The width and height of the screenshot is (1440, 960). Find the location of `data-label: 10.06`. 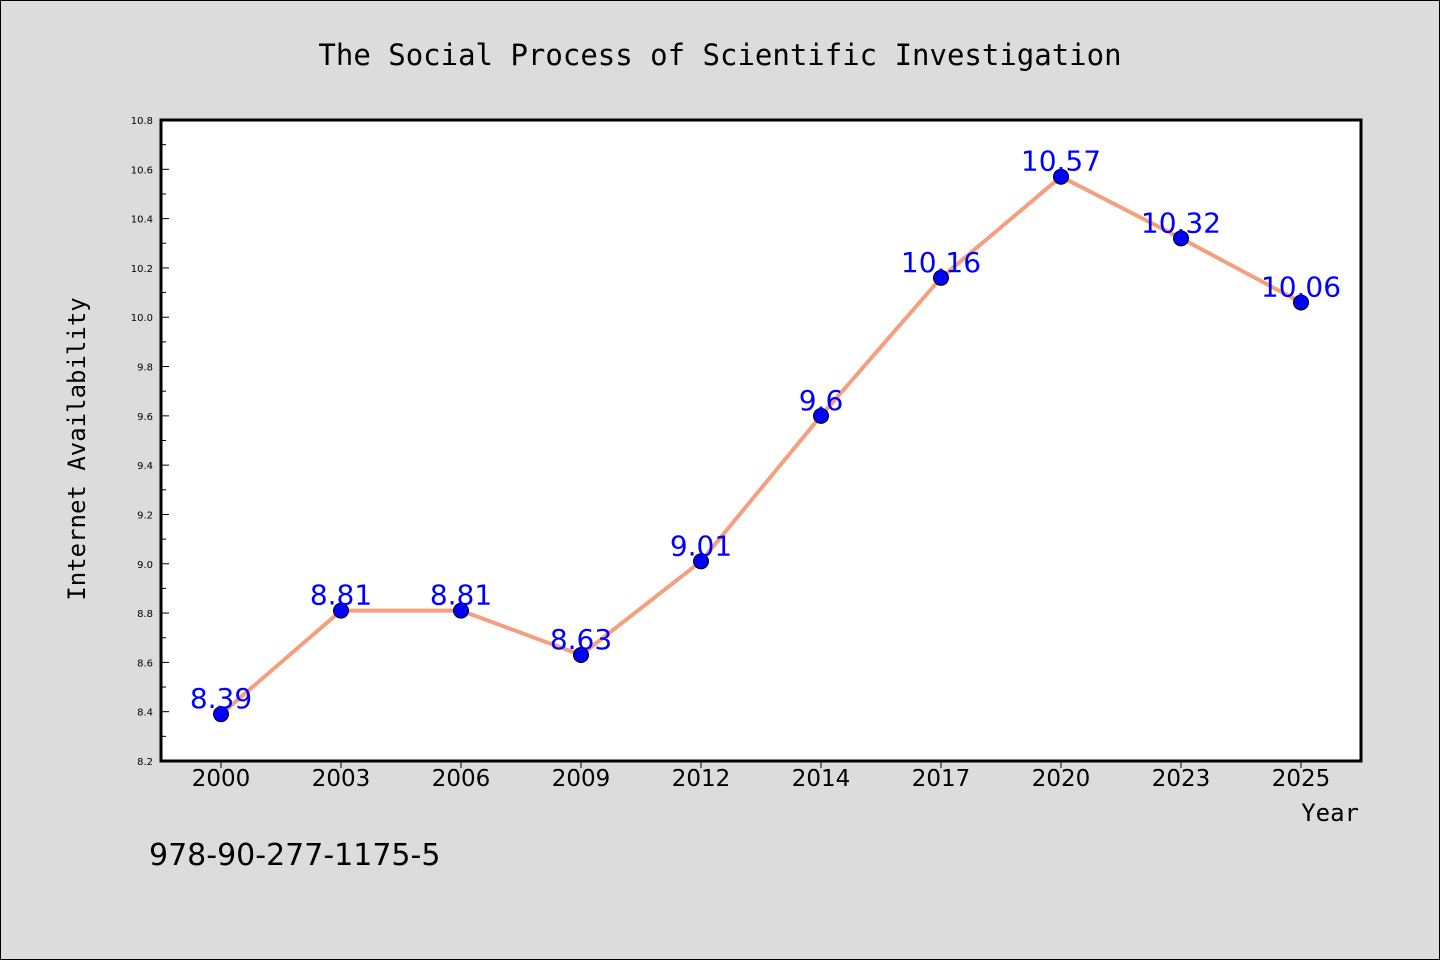

data-label: 10.06 is located at coordinates (1301, 286).